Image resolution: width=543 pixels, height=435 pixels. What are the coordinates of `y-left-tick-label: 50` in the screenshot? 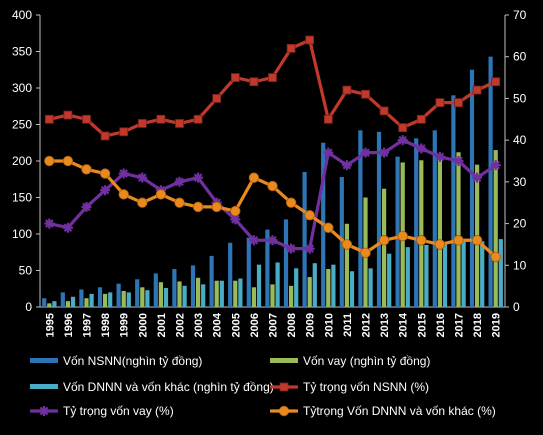 It's located at (26, 271).